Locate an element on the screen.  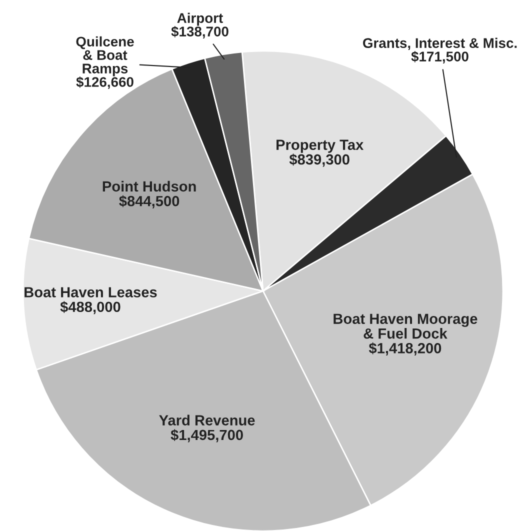
data-label: $844,500 is located at coordinates (149, 201).